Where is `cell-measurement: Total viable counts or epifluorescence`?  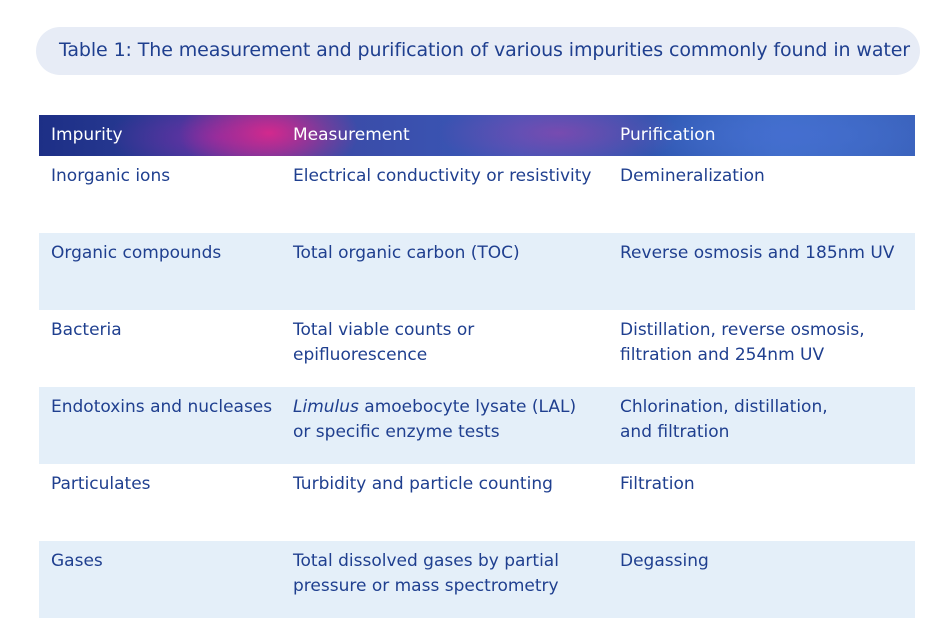 cell-measurement: Total viable counts or epifluorescence is located at coordinates (383, 343).